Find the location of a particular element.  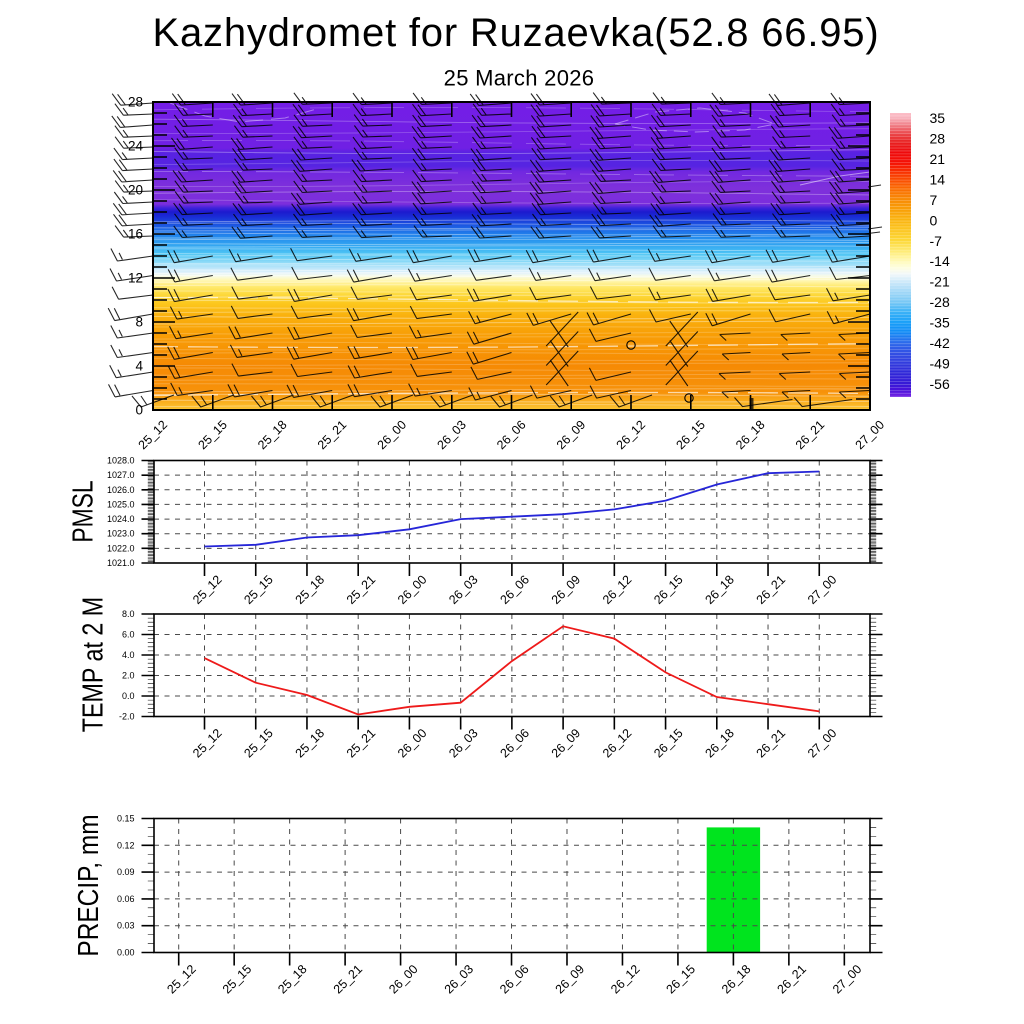

svg-text: 0.03 is located at coordinates (126, 926).